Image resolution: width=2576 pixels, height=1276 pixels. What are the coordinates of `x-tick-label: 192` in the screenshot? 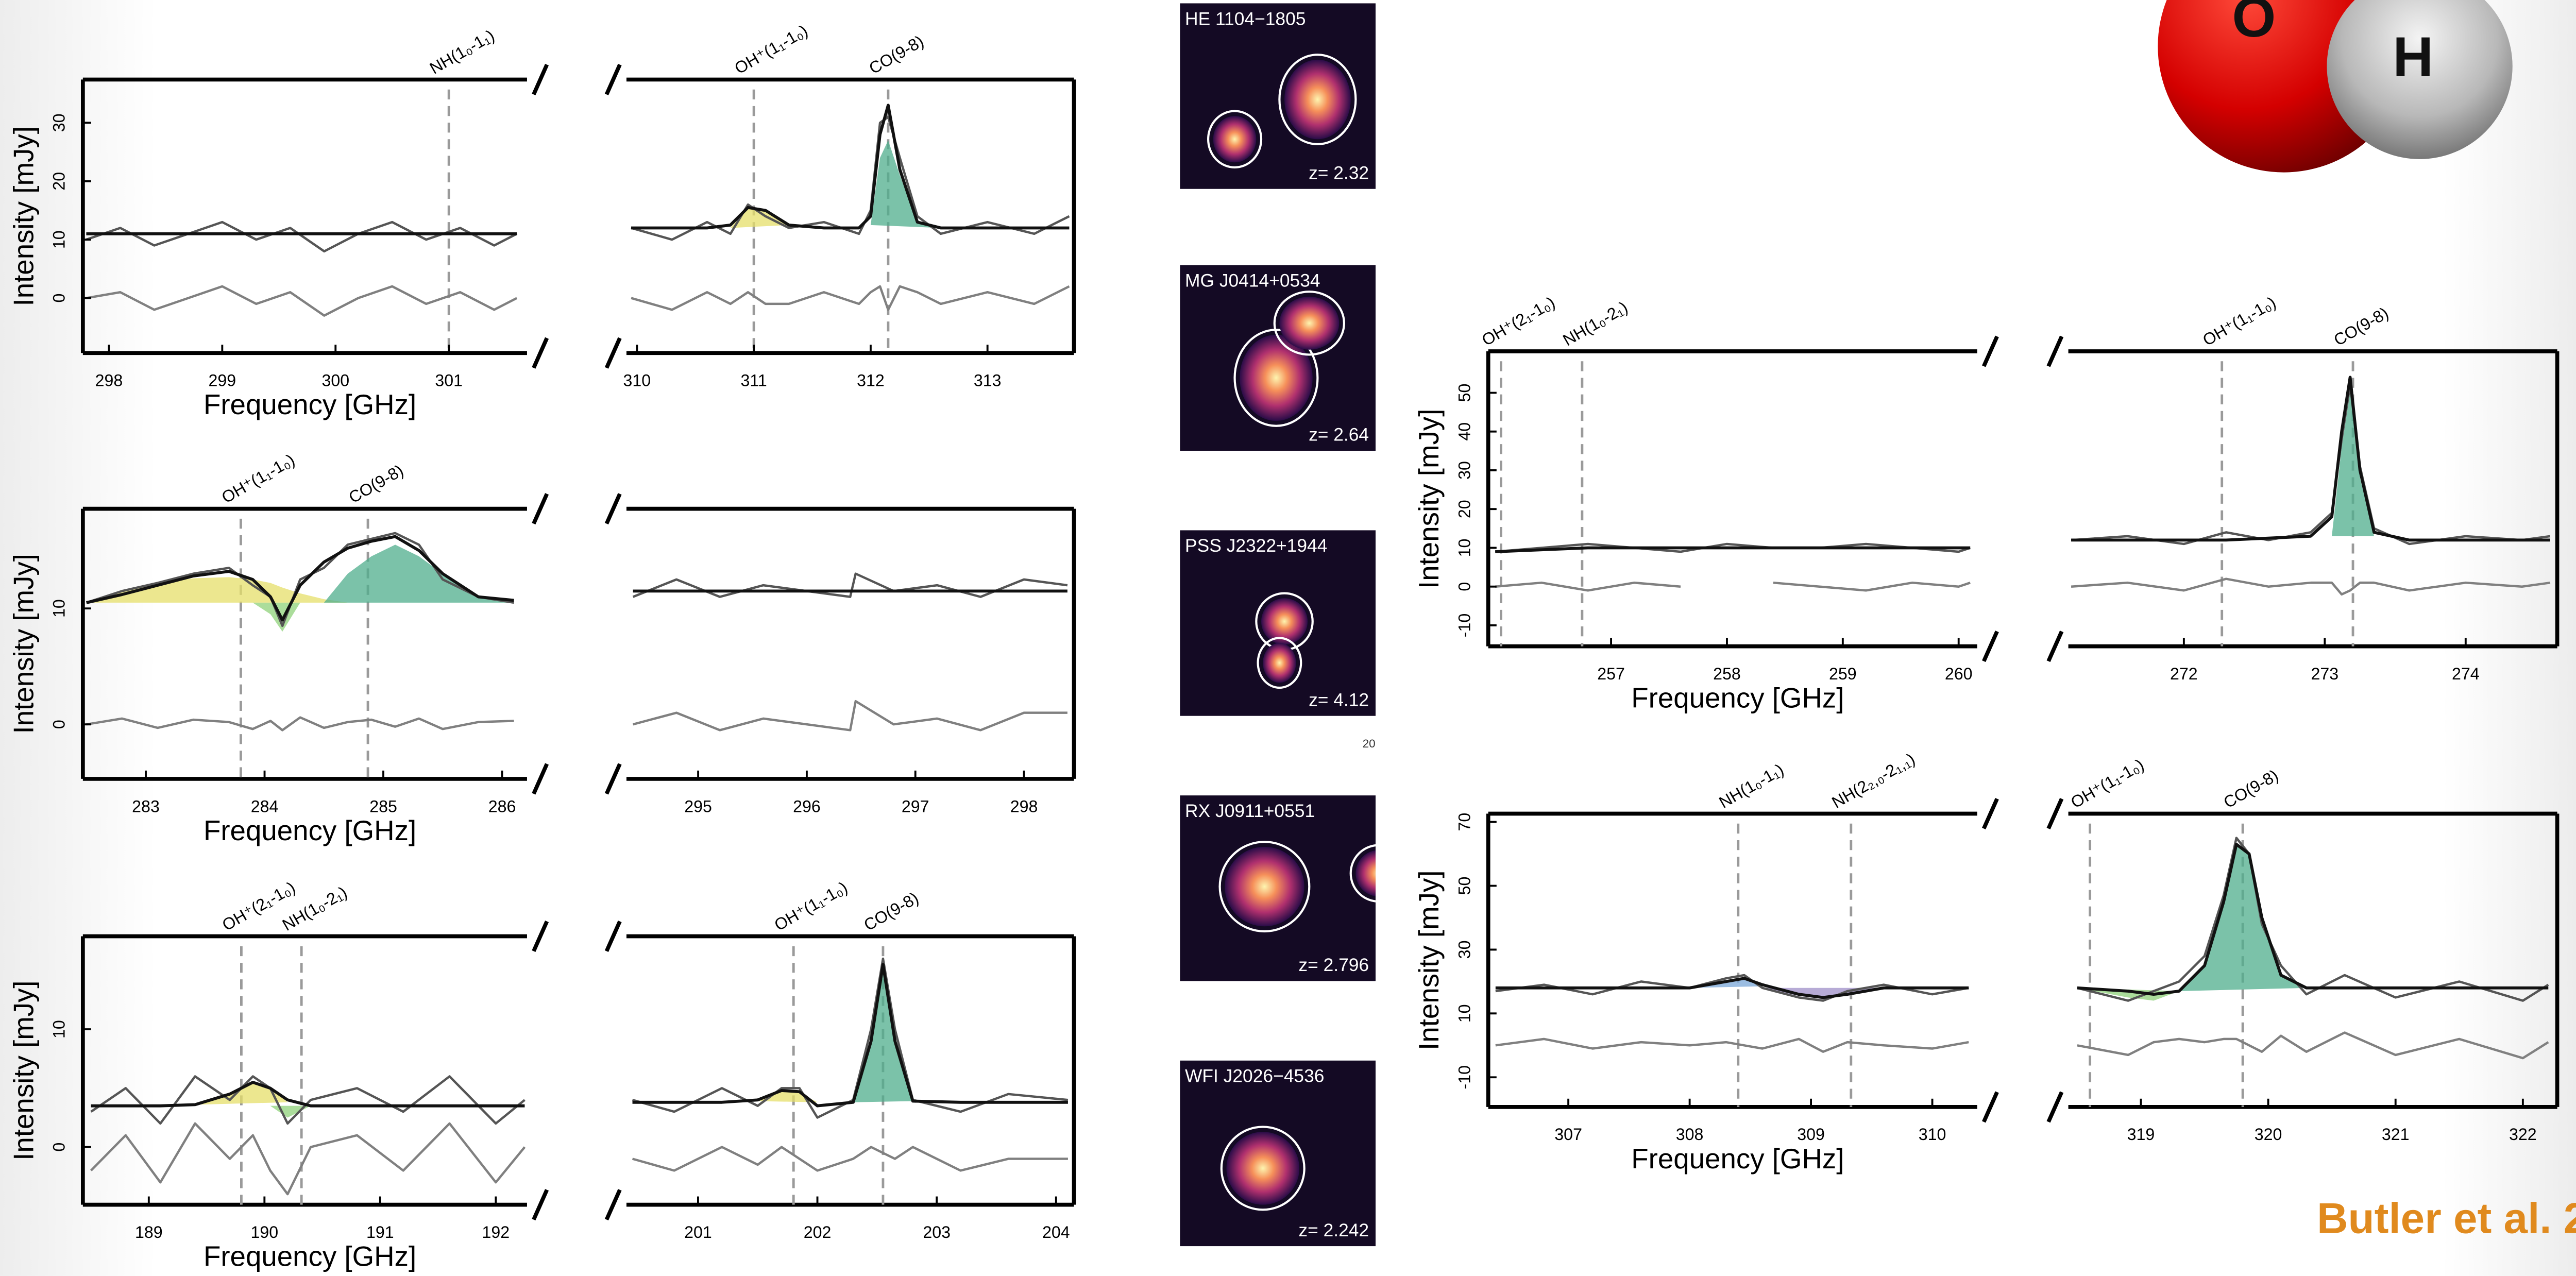 It's located at (496, 1232).